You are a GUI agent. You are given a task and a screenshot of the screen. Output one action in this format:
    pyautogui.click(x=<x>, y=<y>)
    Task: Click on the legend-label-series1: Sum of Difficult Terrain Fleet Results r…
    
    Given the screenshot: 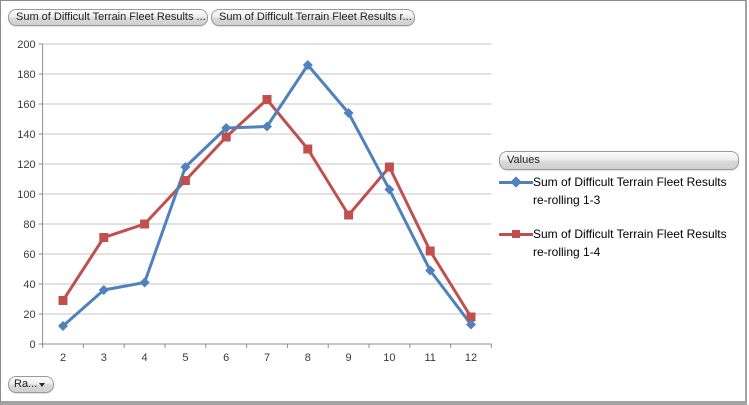 What is the action you would take?
    pyautogui.click(x=630, y=191)
    